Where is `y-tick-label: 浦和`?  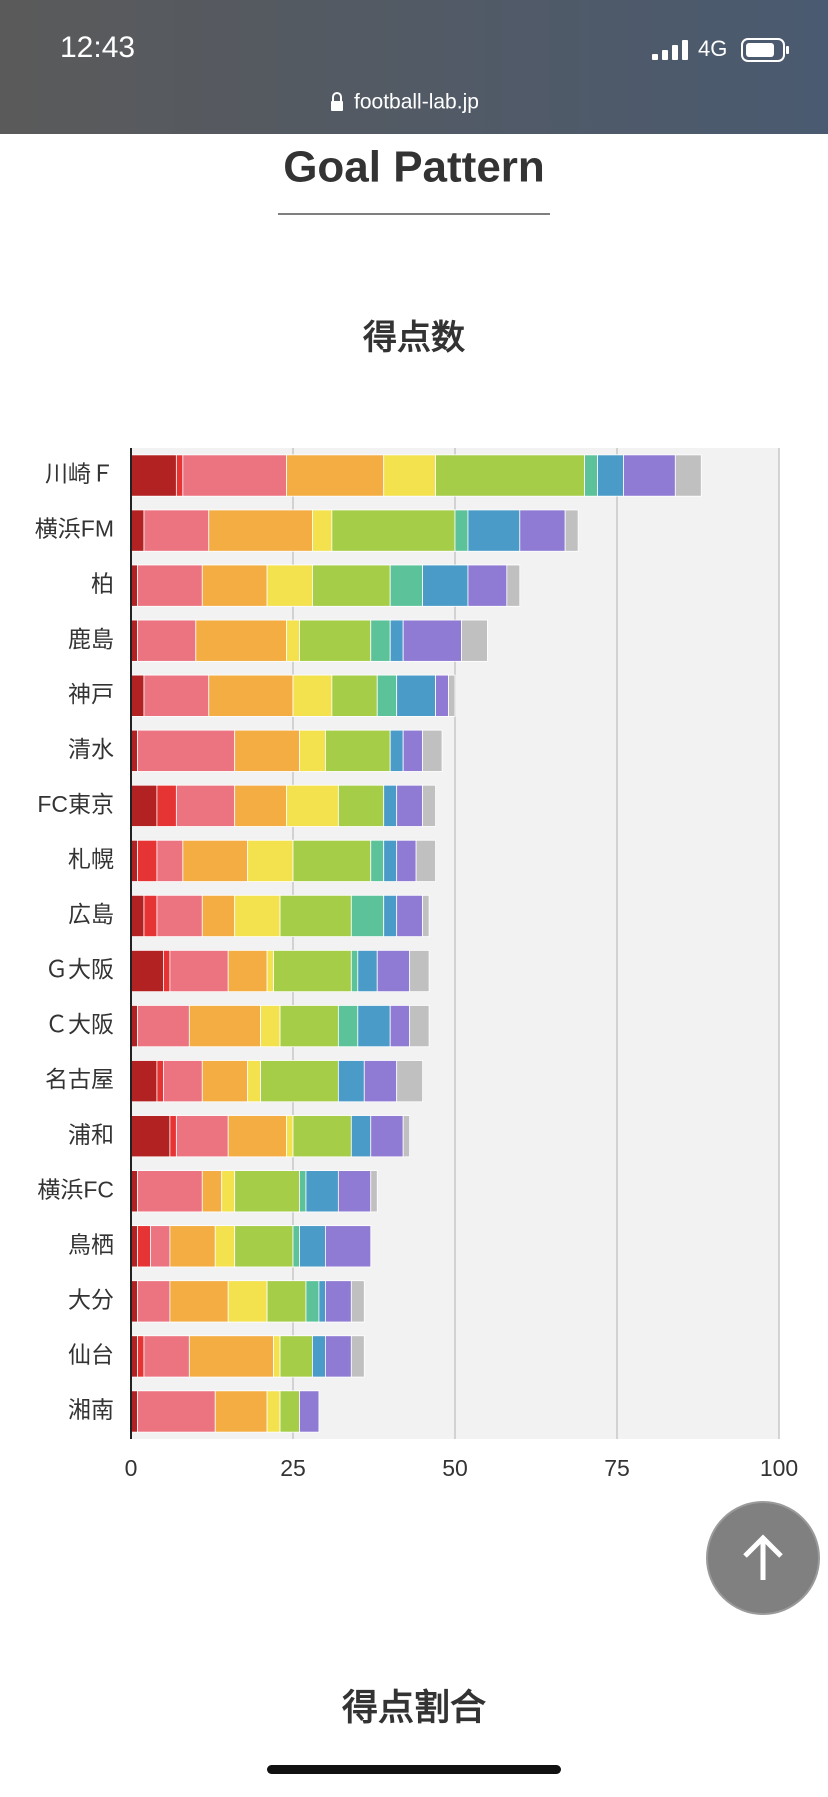 y-tick-label: 浦和 is located at coordinates (91, 1134).